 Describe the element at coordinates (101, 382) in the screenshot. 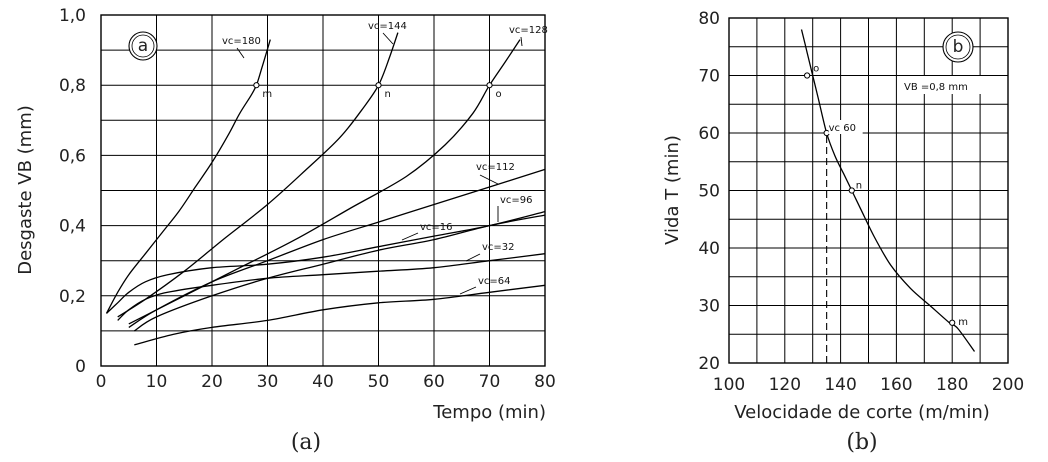

I see `x-tick-label: 0` at that location.